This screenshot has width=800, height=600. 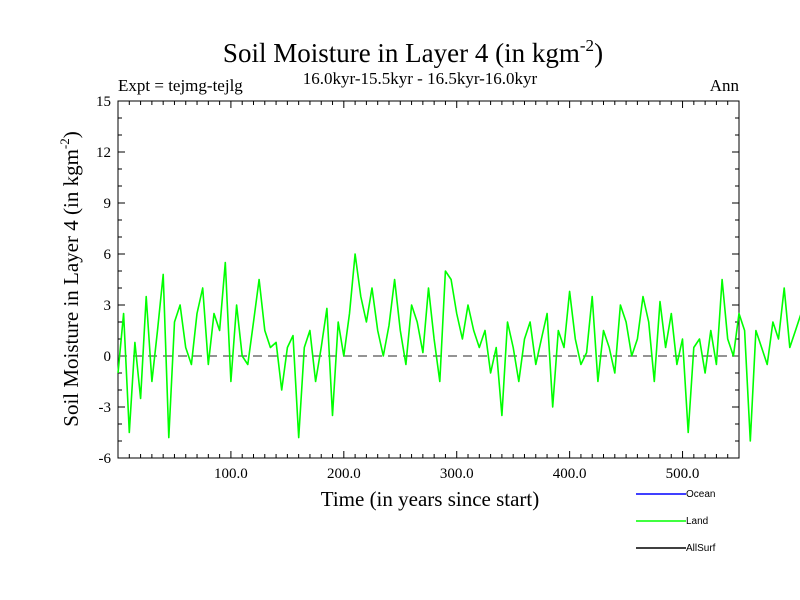 What do you see at coordinates (108, 255) in the screenshot?
I see `y-tick-label: 6` at bounding box center [108, 255].